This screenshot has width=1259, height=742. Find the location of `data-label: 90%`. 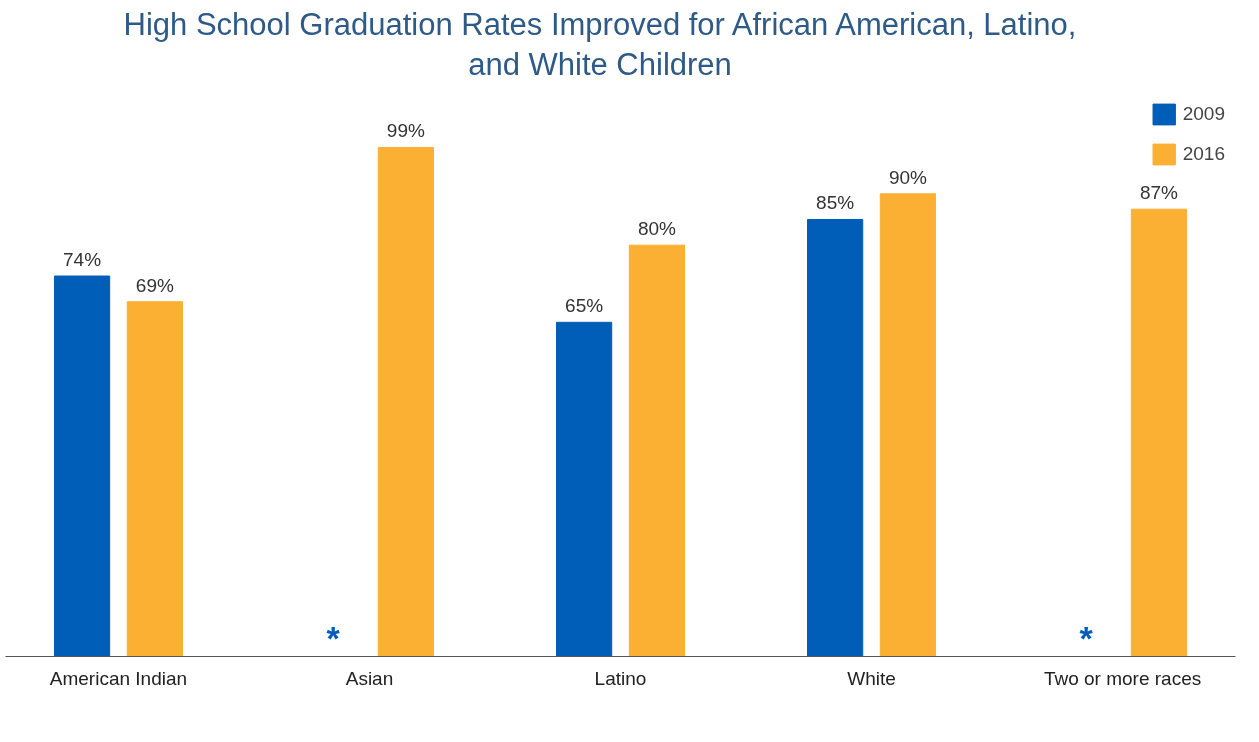

data-label: 90% is located at coordinates (908, 177).